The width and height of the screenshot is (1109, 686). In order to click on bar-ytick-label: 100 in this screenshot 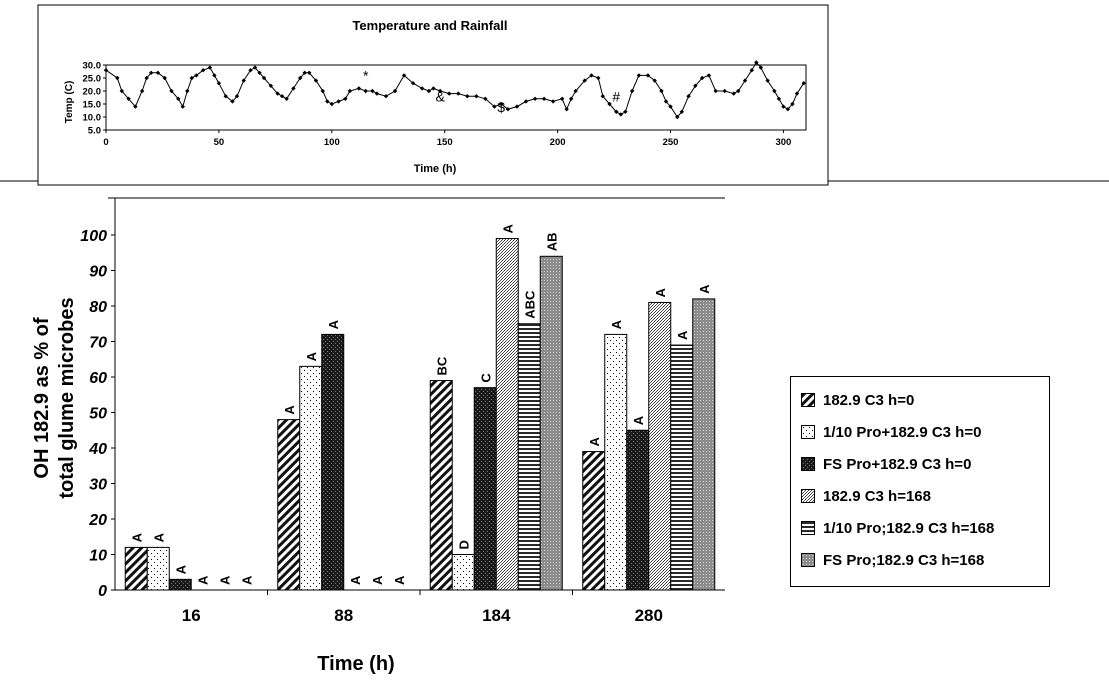, I will do `click(93, 236)`.